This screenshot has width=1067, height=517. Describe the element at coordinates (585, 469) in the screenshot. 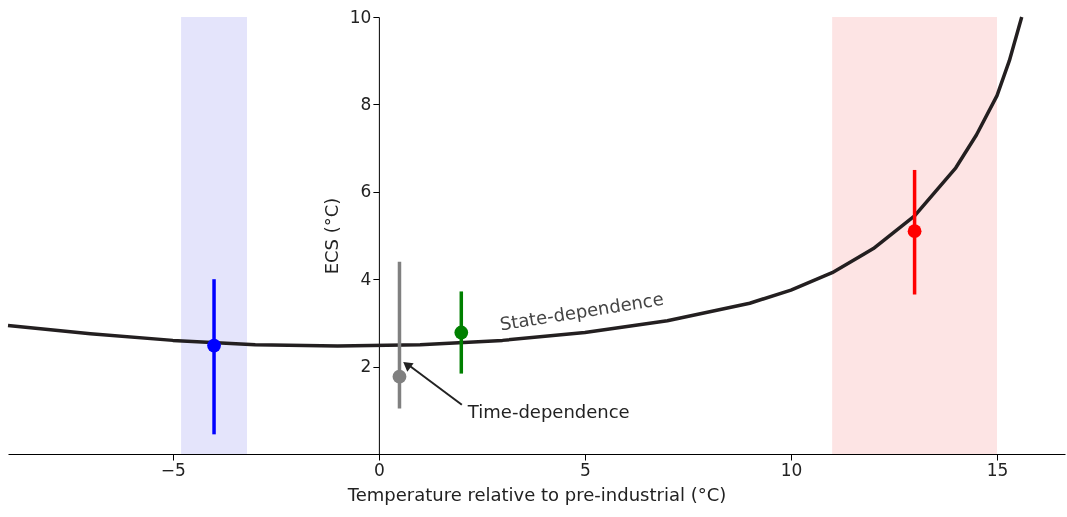

I see `x-tick-label: 5` at that location.